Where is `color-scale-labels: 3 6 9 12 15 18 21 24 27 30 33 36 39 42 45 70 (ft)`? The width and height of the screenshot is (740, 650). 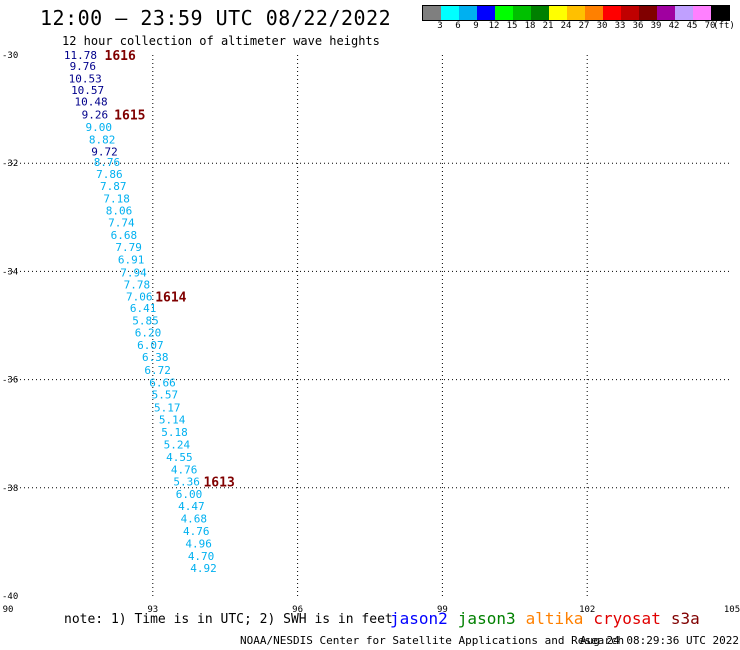
color-scale-labels: 3 6 9 12 15 18 21 24 27 30 33 36 39 42 45 70 (ft) is located at coordinates (581, 27).